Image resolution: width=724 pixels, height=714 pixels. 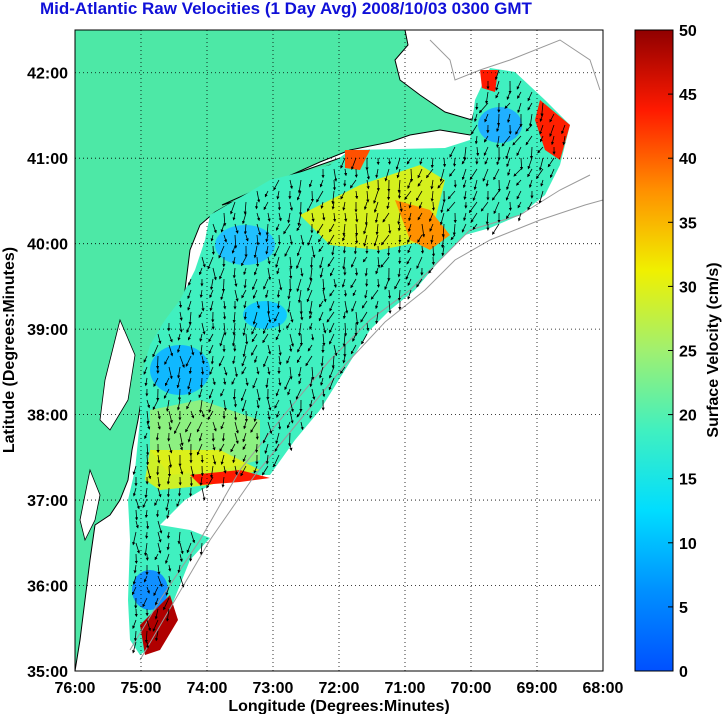 I want to click on y-tick-label: 39:00, so click(x=47, y=330).